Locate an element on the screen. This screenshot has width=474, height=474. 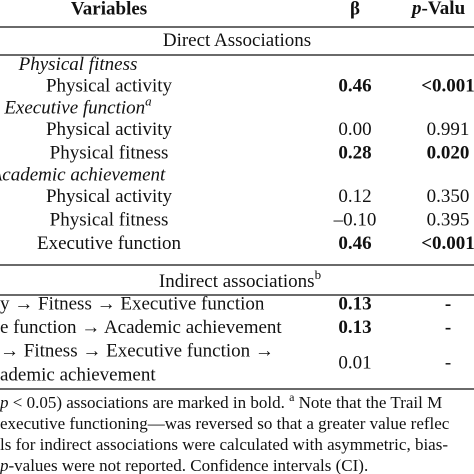
header-p-italic: p is located at coordinates (416, 9).